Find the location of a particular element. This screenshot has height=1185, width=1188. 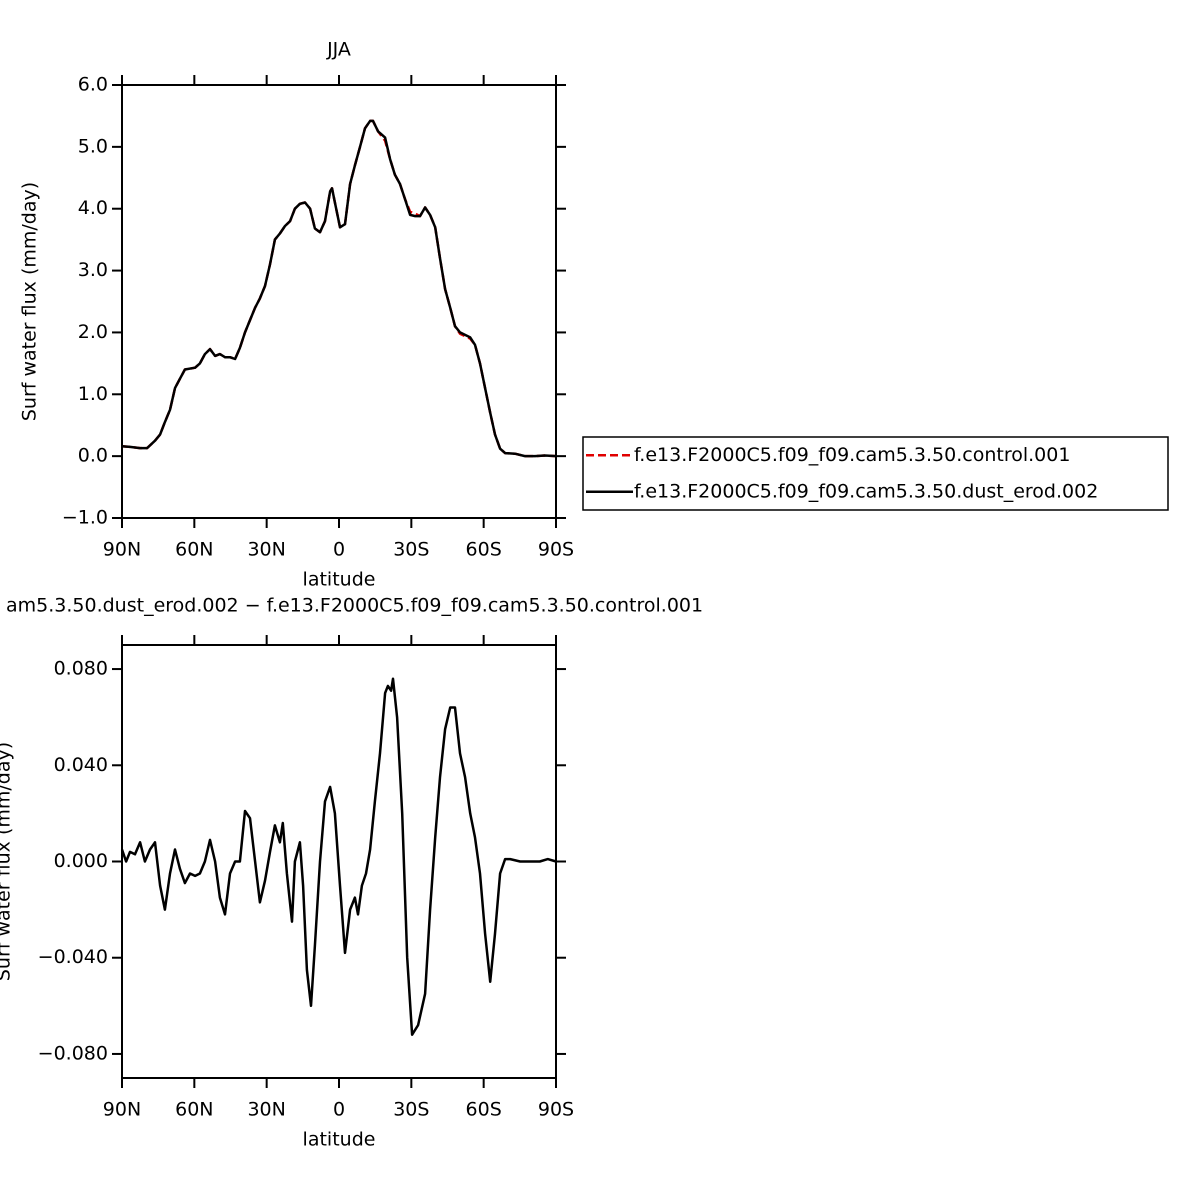

y-tick-label: 6.0 is located at coordinates (93, 85).